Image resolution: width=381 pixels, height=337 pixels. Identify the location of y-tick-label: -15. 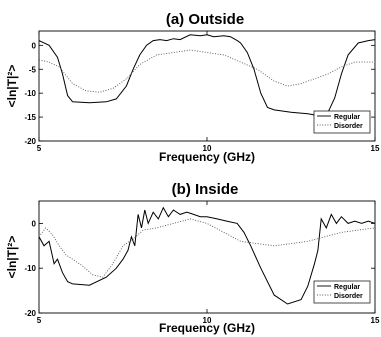
(30, 117).